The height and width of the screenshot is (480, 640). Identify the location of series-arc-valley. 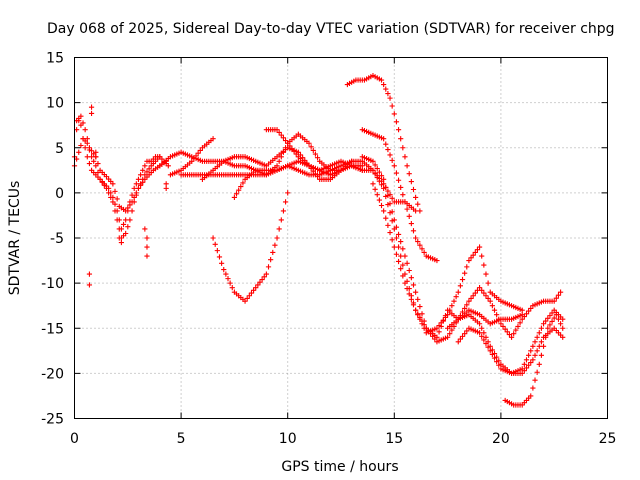
(250, 247).